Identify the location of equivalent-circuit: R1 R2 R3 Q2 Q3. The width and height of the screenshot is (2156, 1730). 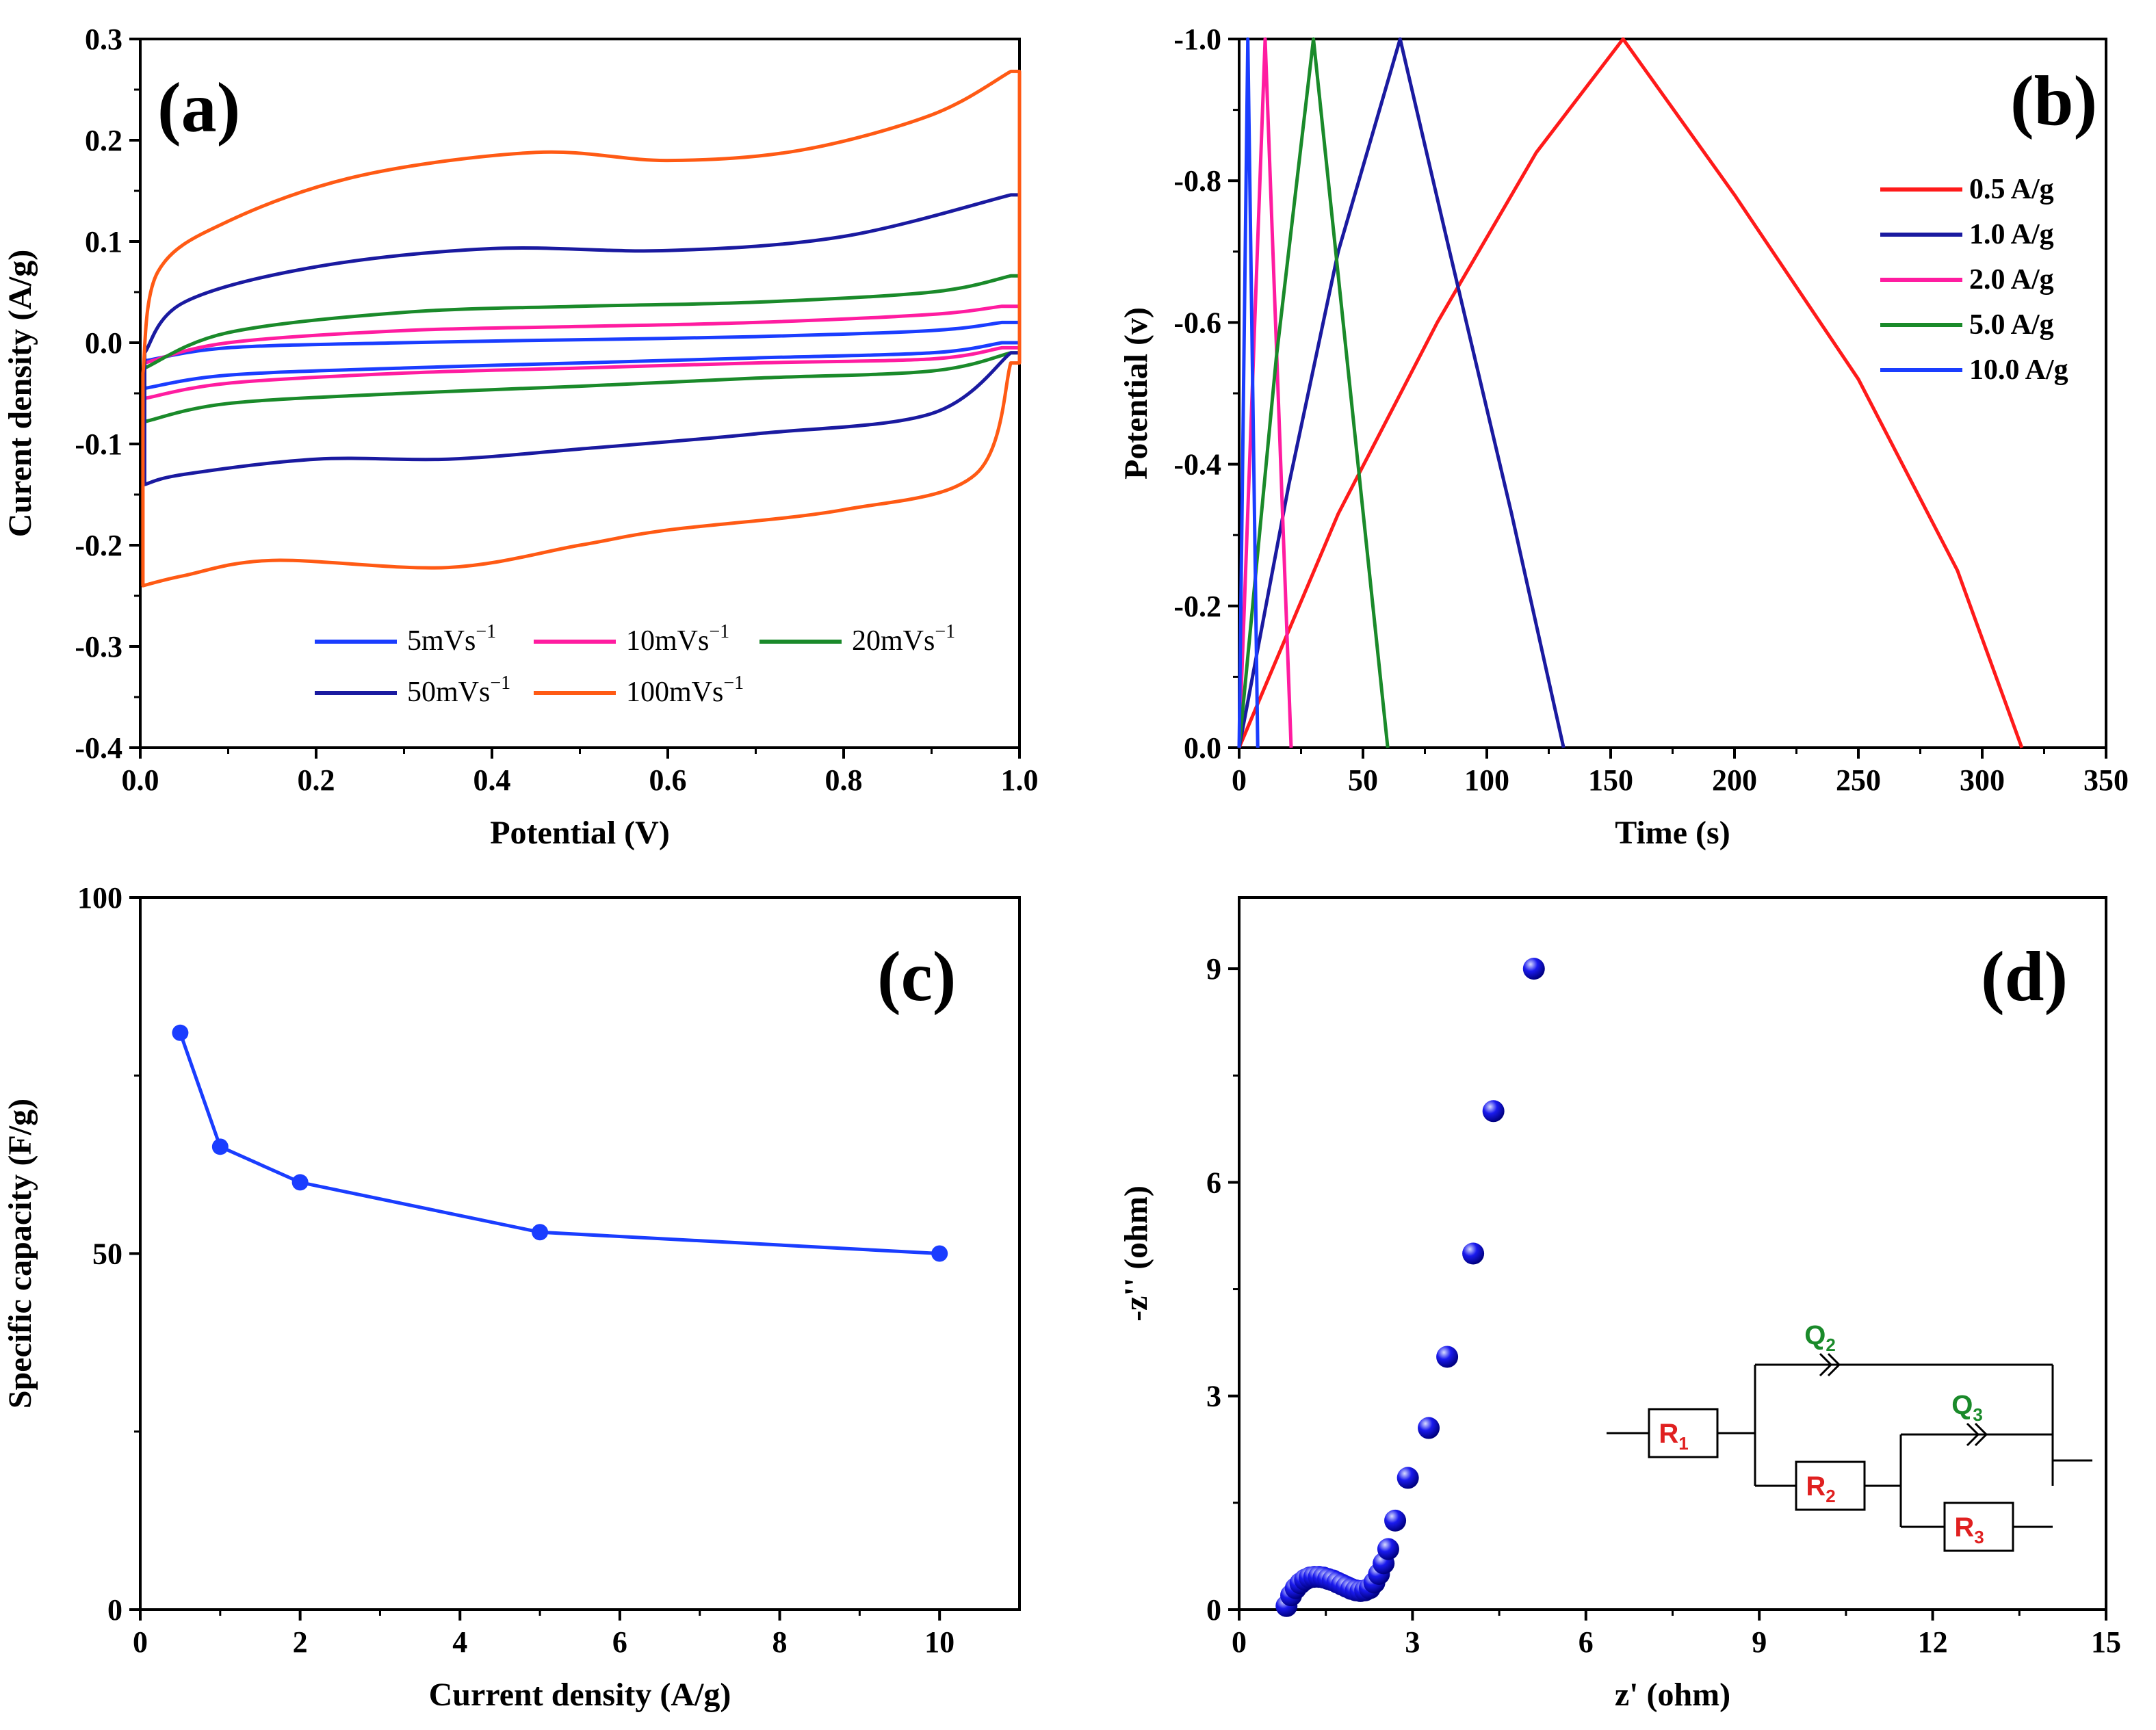
(1849, 1436).